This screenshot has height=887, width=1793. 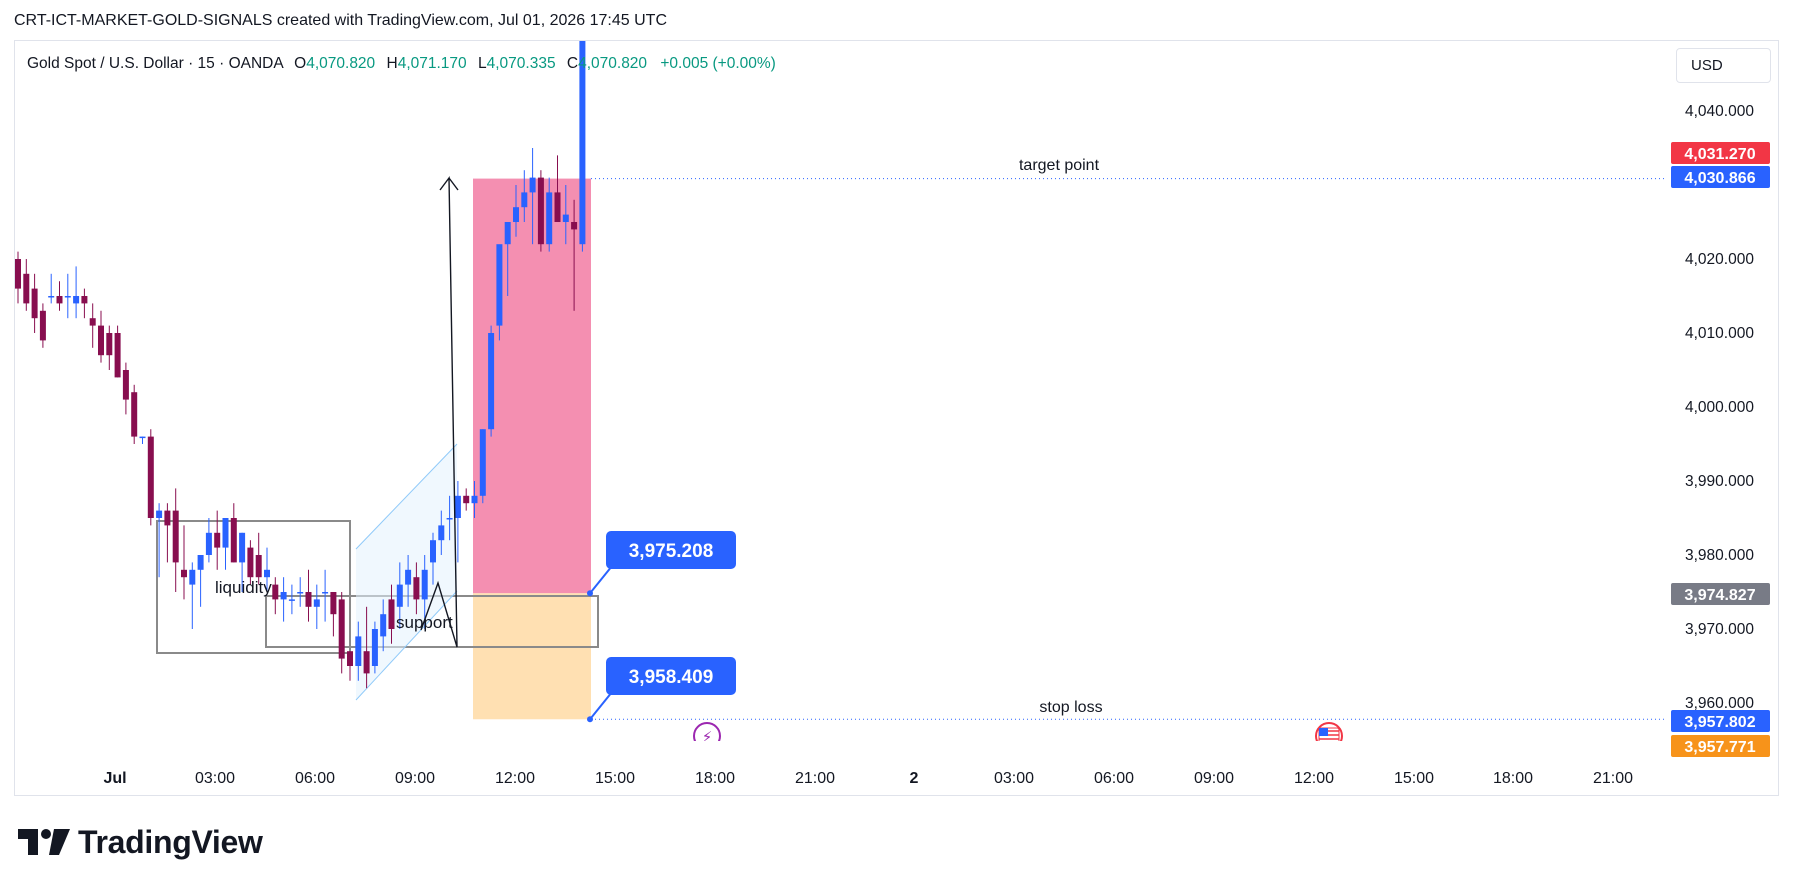 What do you see at coordinates (114, 778) in the screenshot?
I see `x-axis-tick-label: Jul` at bounding box center [114, 778].